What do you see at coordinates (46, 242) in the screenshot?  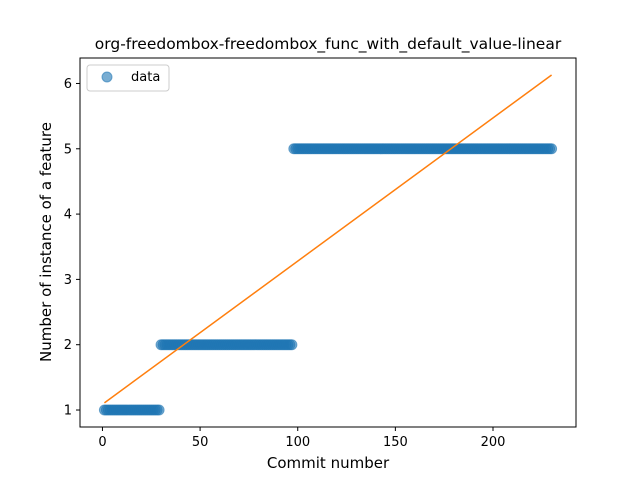 I see `y-axis-label: Number of instance of a feature` at bounding box center [46, 242].